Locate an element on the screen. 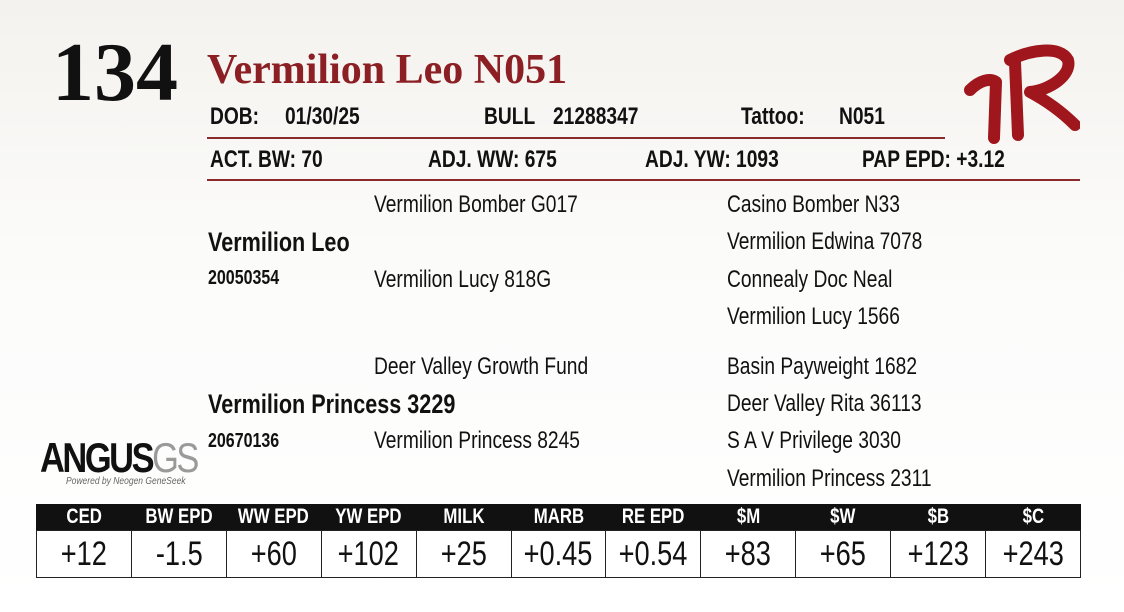 The width and height of the screenshot is (1124, 612). epd-header: $M is located at coordinates (748, 517).